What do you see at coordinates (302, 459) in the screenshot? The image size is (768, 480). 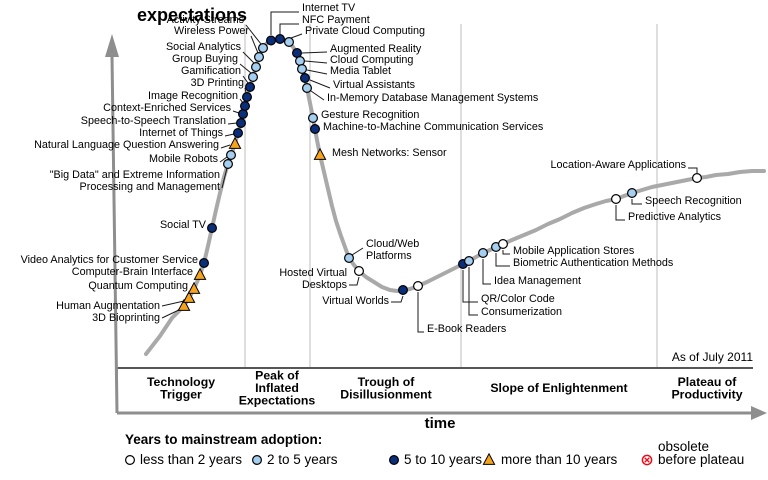 I see `legend-label-y2to5: 2 to 5 years` at bounding box center [302, 459].